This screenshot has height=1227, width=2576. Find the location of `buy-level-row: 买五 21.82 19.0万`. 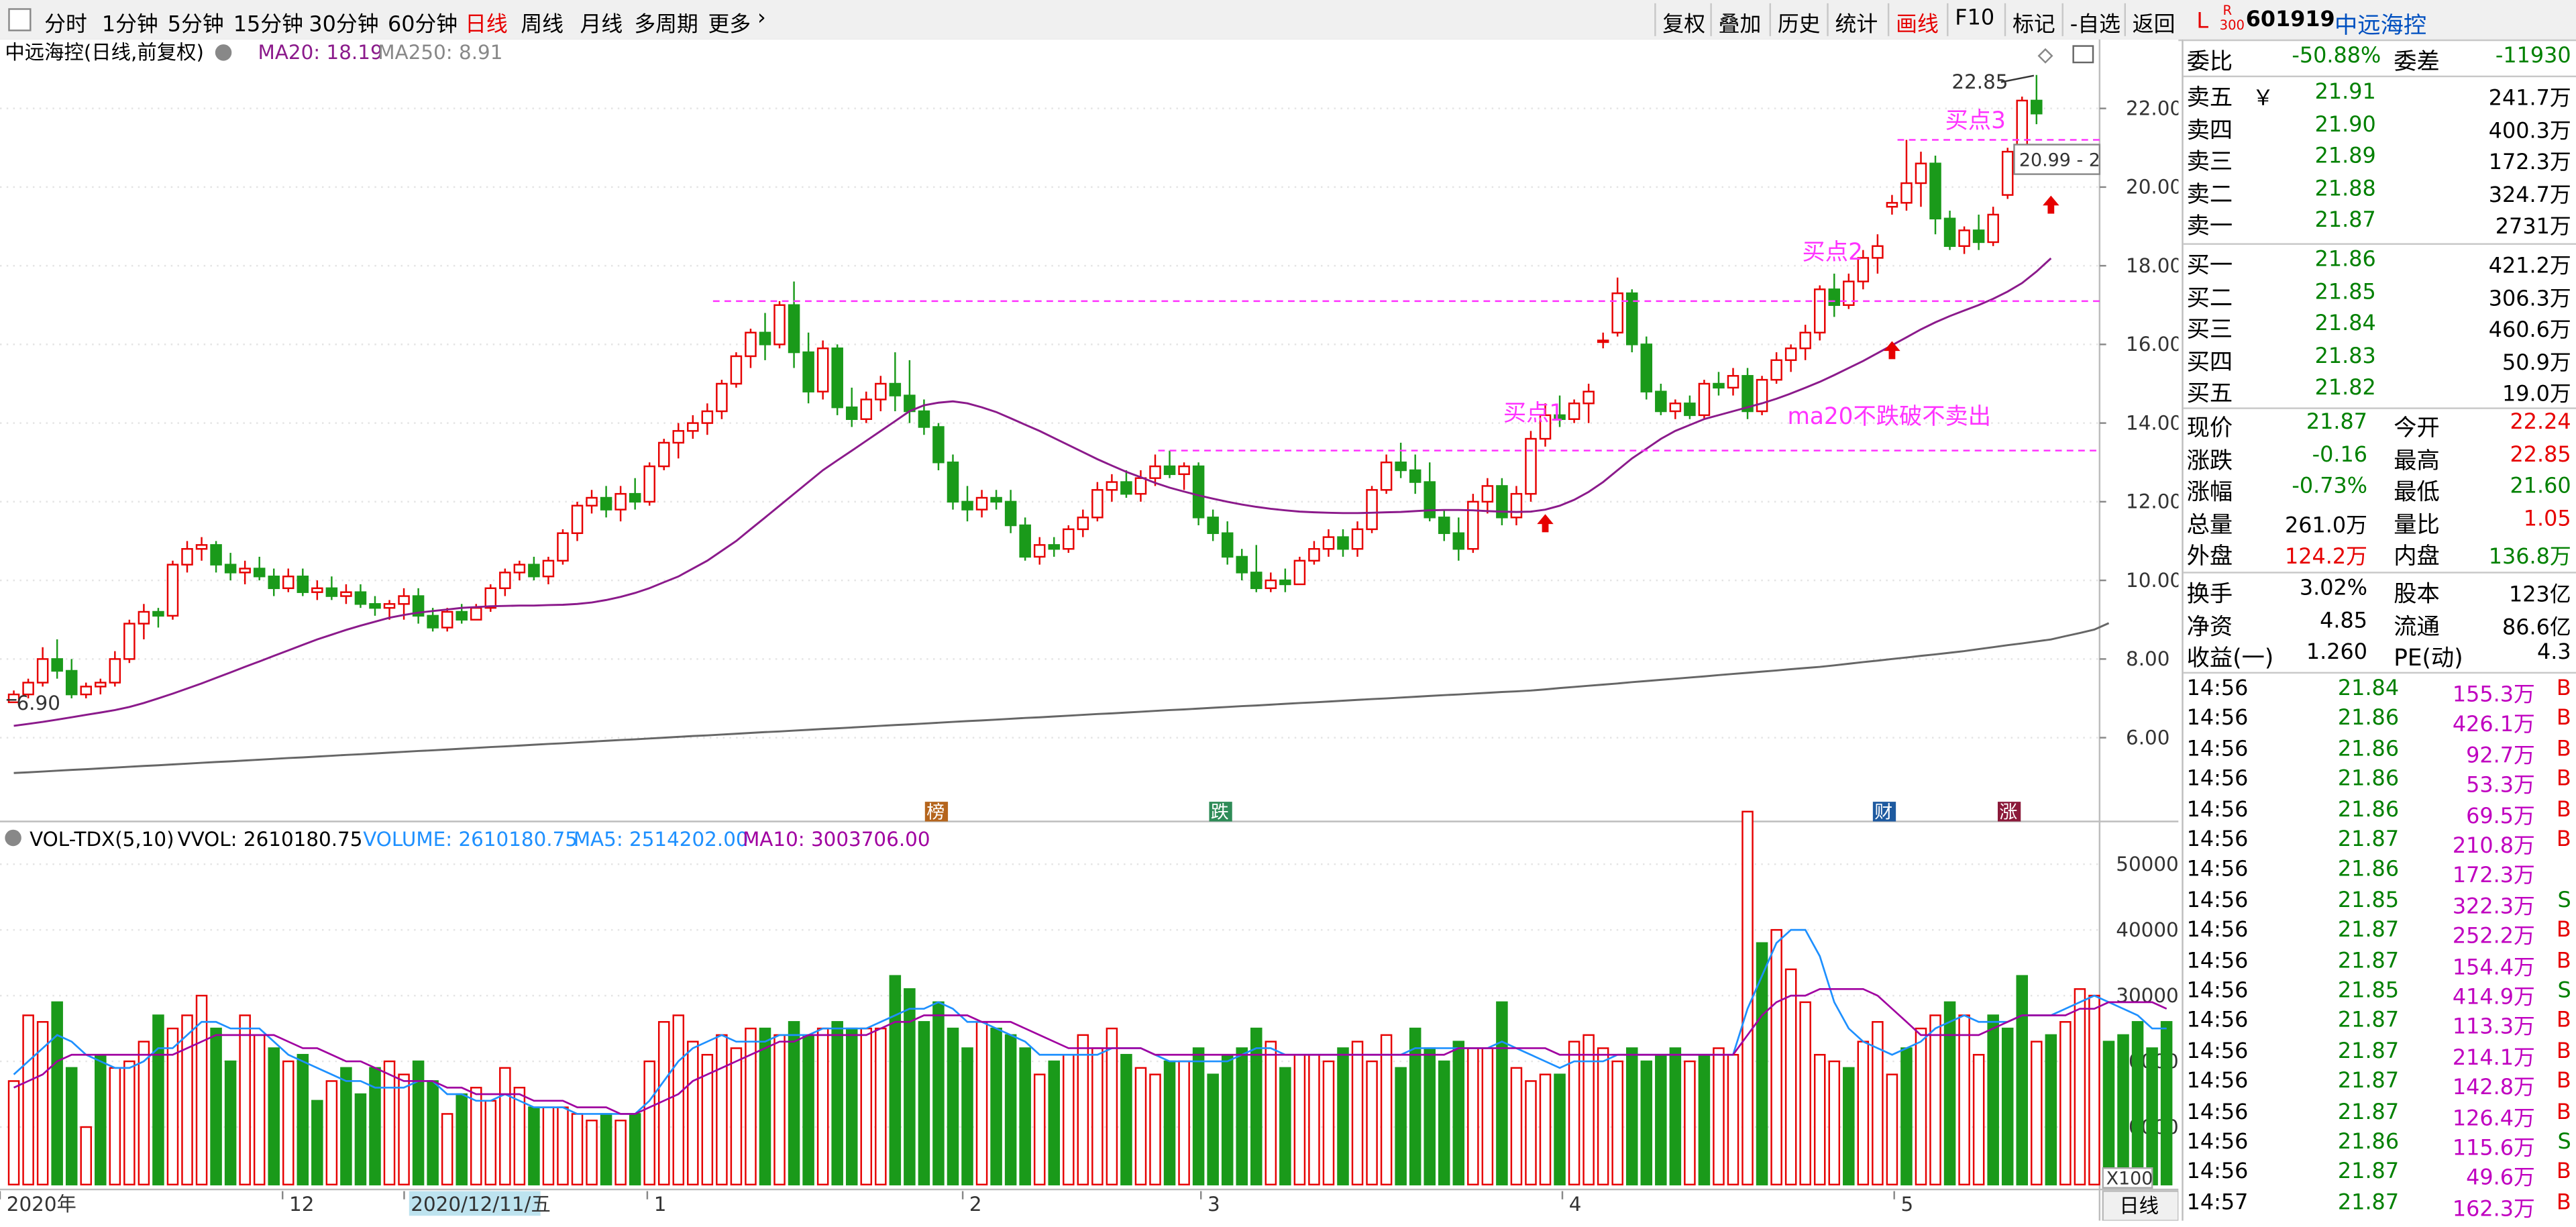

buy-level-row: 买五 21.82 19.0万 is located at coordinates (2380, 392).